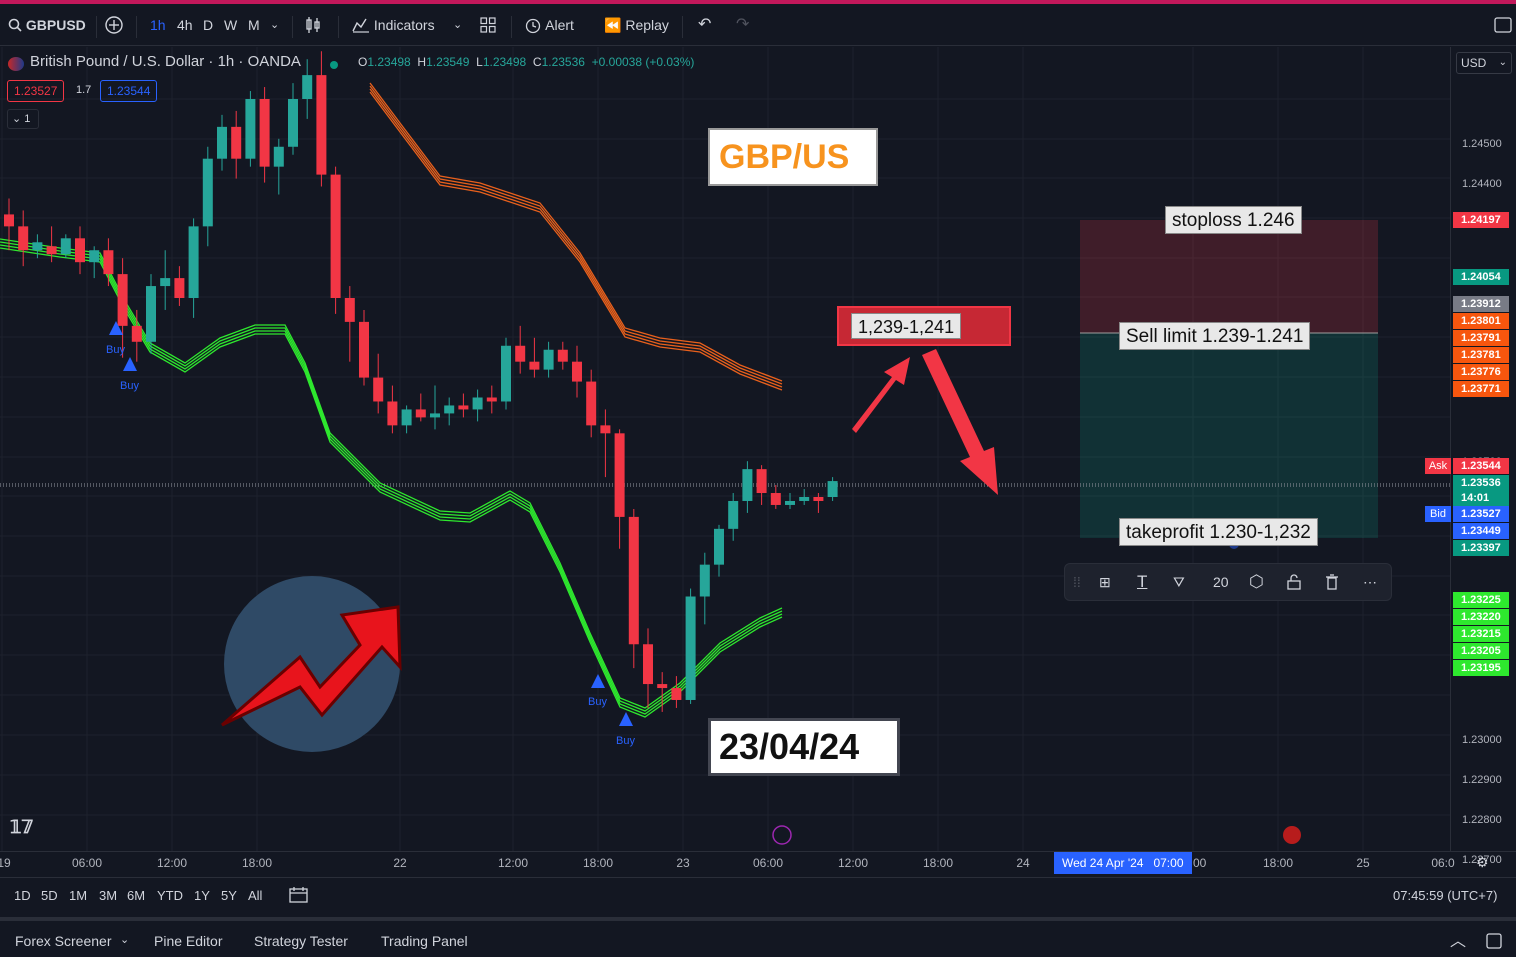  What do you see at coordinates (804, 747) in the screenshot?
I see `date-box: 23/04/24` at bounding box center [804, 747].